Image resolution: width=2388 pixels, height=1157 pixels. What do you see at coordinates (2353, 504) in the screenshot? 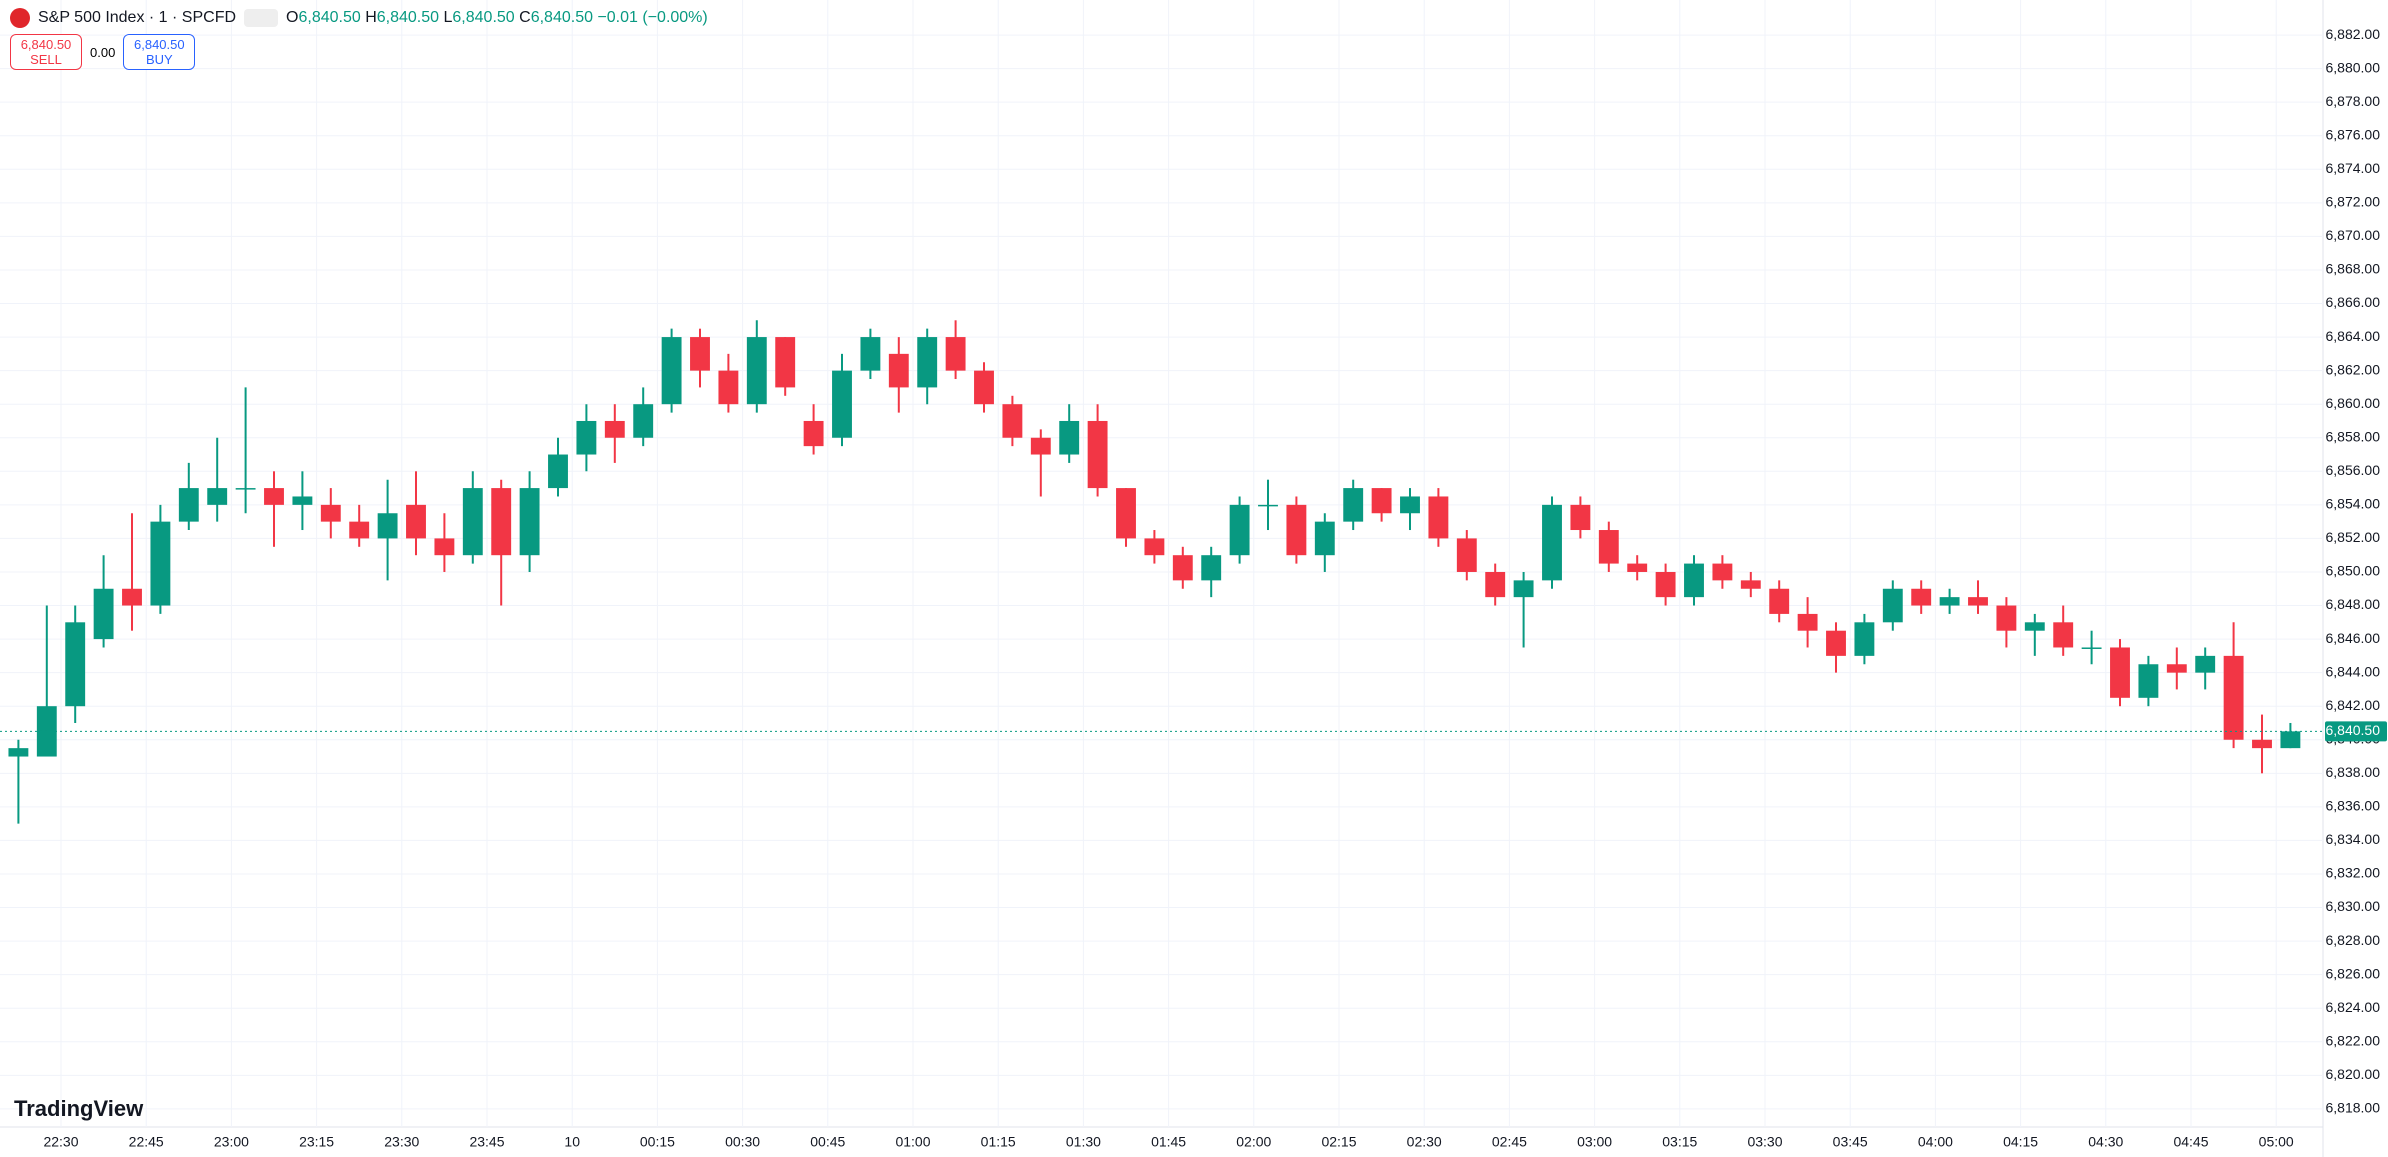
I see `y-tick-label: 6,854.00` at bounding box center [2353, 504].